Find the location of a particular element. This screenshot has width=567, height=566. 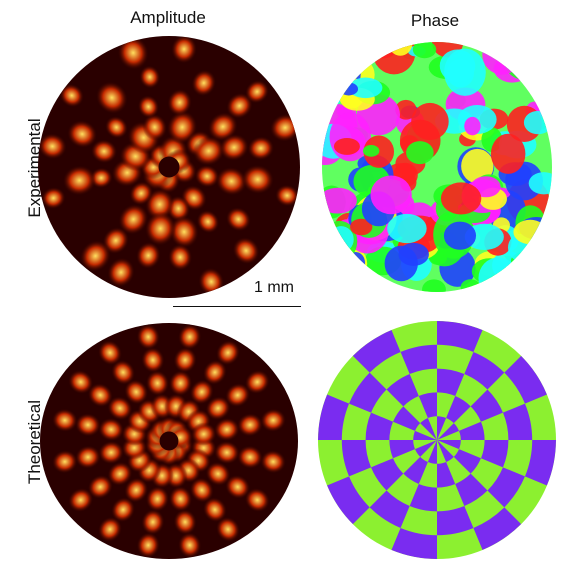

column-title-amplitude: Amplitude is located at coordinates (168, 17).